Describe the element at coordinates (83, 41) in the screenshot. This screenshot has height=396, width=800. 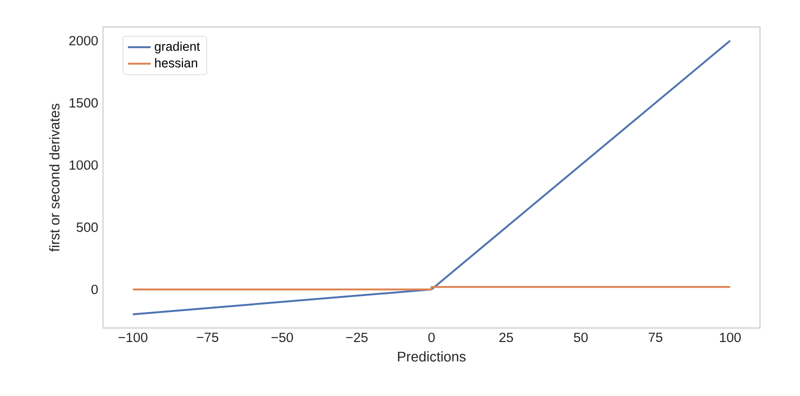
I see `y-tick-label: 2000` at that location.